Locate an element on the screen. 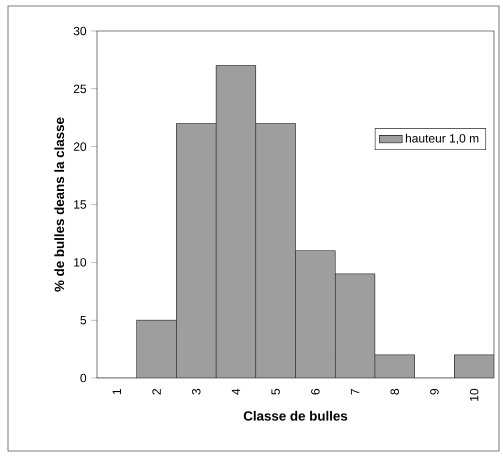  x-tick-label: 5 is located at coordinates (275, 391).